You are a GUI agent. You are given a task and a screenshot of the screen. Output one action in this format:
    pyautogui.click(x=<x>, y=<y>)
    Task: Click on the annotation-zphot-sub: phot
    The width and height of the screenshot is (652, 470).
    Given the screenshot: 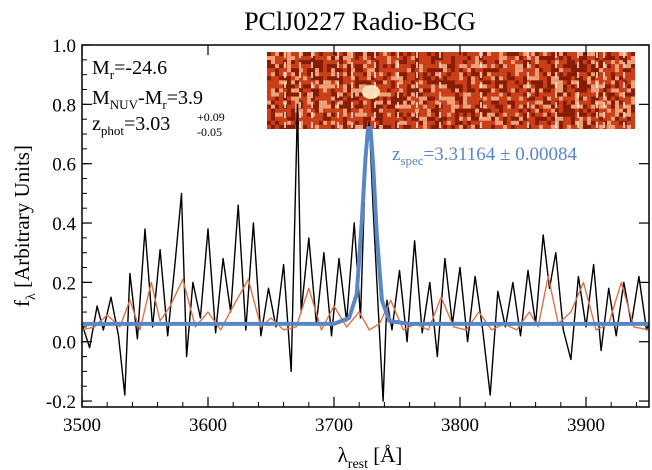 What is the action you would take?
    pyautogui.click(x=113, y=130)
    